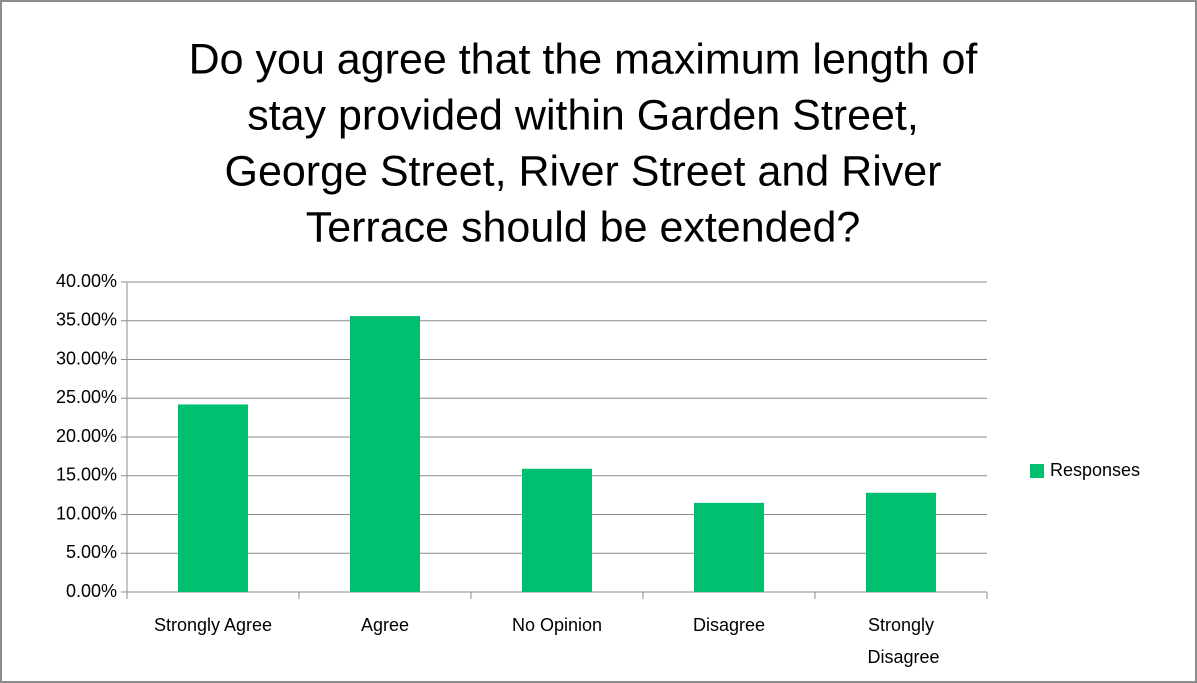 The image size is (1197, 683). I want to click on x-tick-label: No Opinion, so click(557, 625).